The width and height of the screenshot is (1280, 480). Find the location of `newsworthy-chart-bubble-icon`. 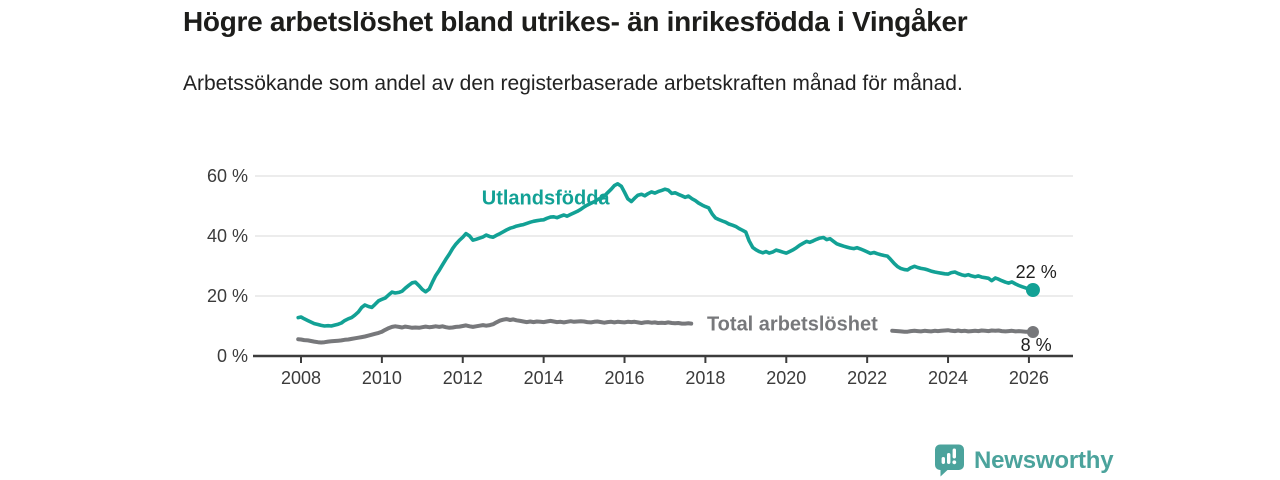

newsworthy-chart-bubble-icon is located at coordinates (949, 460).